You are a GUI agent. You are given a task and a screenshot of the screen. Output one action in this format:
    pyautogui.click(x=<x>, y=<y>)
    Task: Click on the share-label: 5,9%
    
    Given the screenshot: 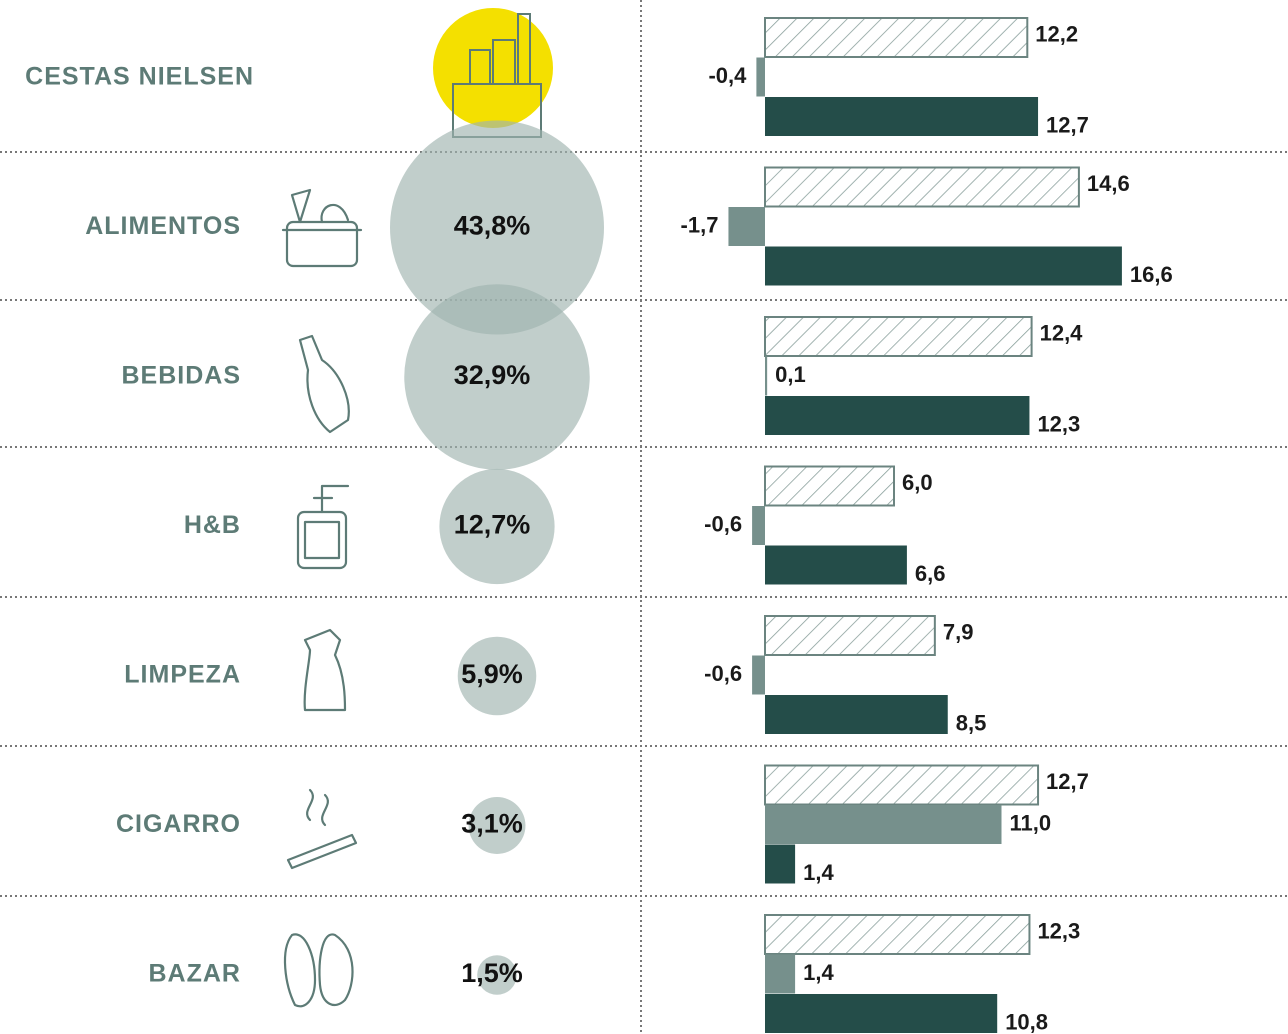 What is the action you would take?
    pyautogui.click(x=492, y=674)
    